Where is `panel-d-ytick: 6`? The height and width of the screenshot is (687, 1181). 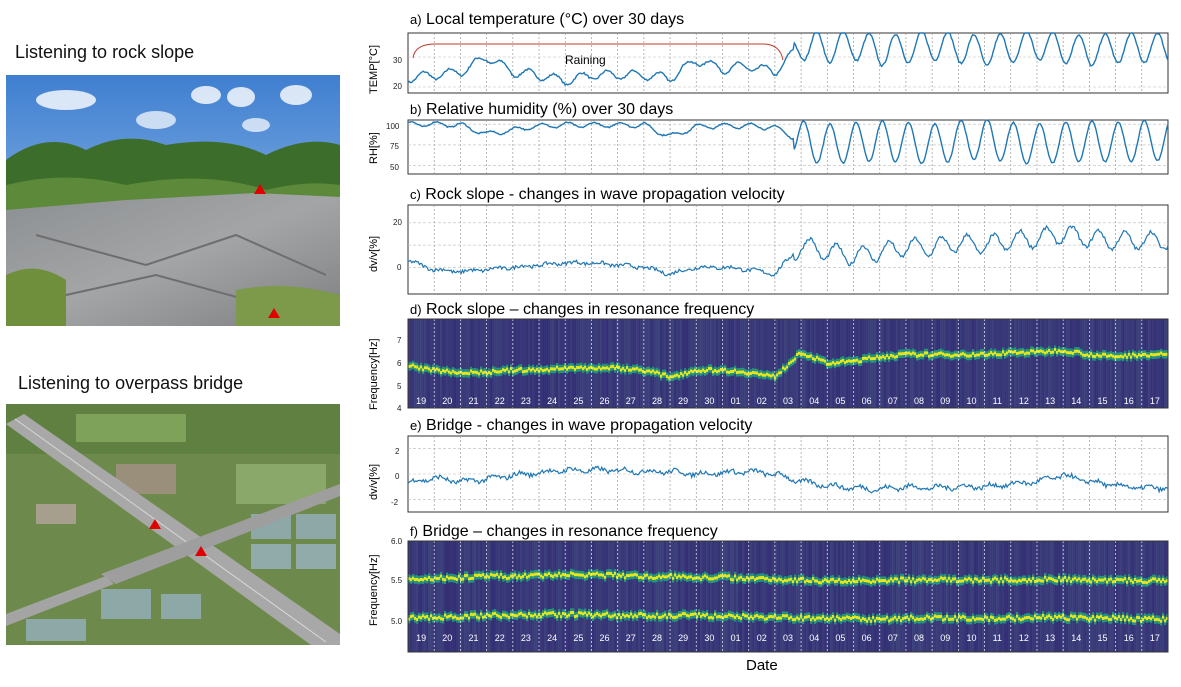
panel-d-ytick: 6 is located at coordinates (399, 363).